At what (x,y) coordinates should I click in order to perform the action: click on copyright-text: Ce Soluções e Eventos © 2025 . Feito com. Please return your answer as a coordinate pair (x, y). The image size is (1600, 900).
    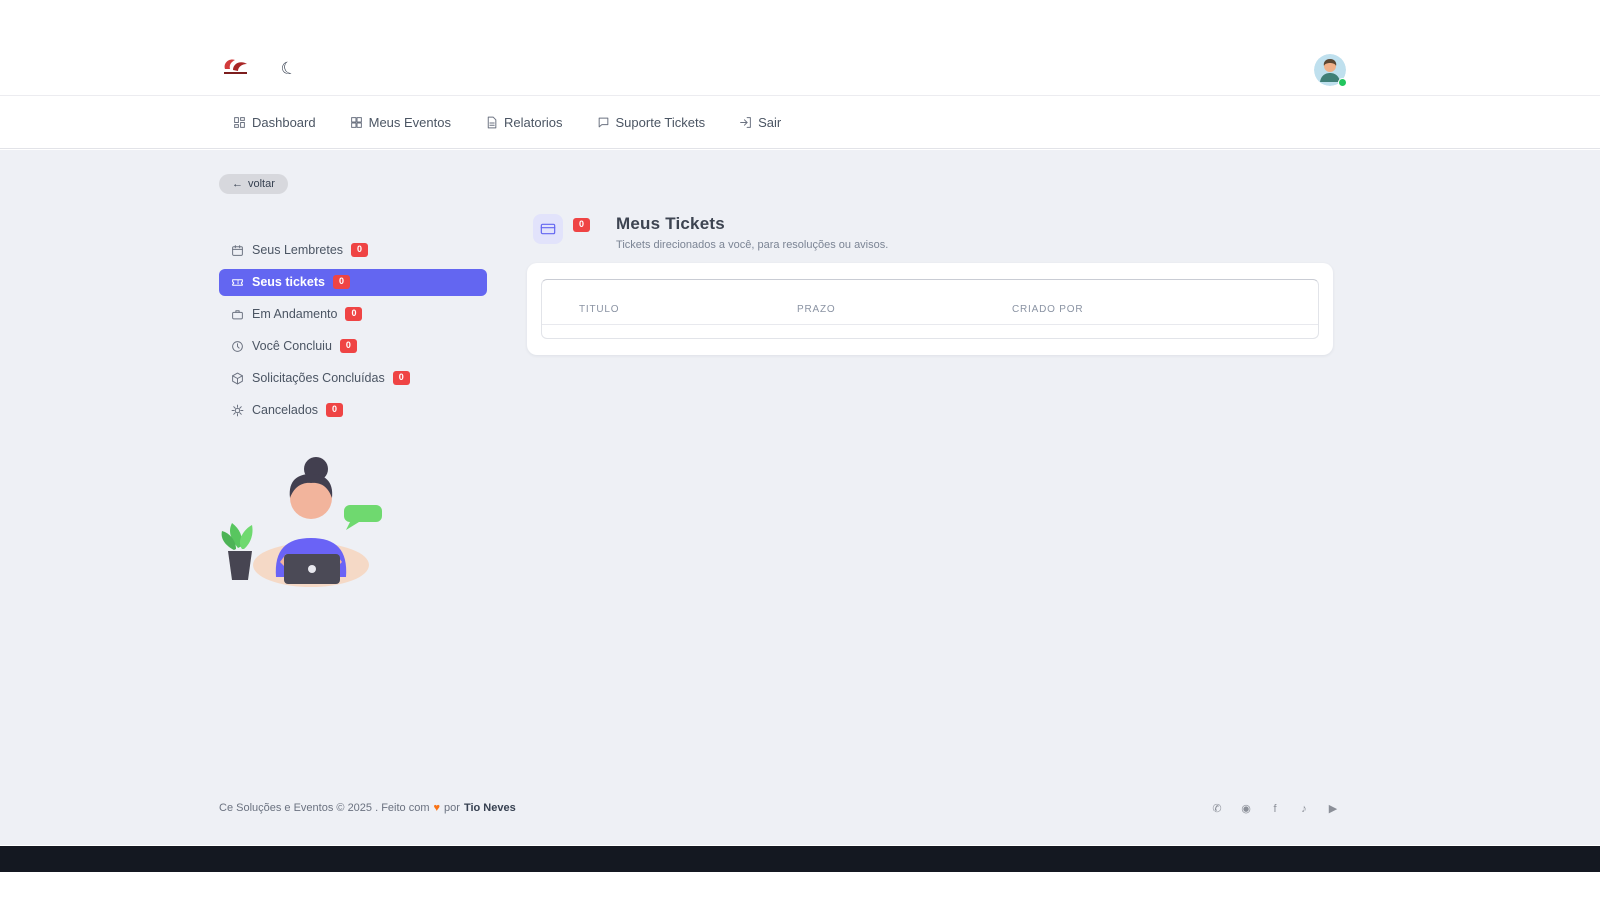
    Looking at the image, I should click on (324, 808).